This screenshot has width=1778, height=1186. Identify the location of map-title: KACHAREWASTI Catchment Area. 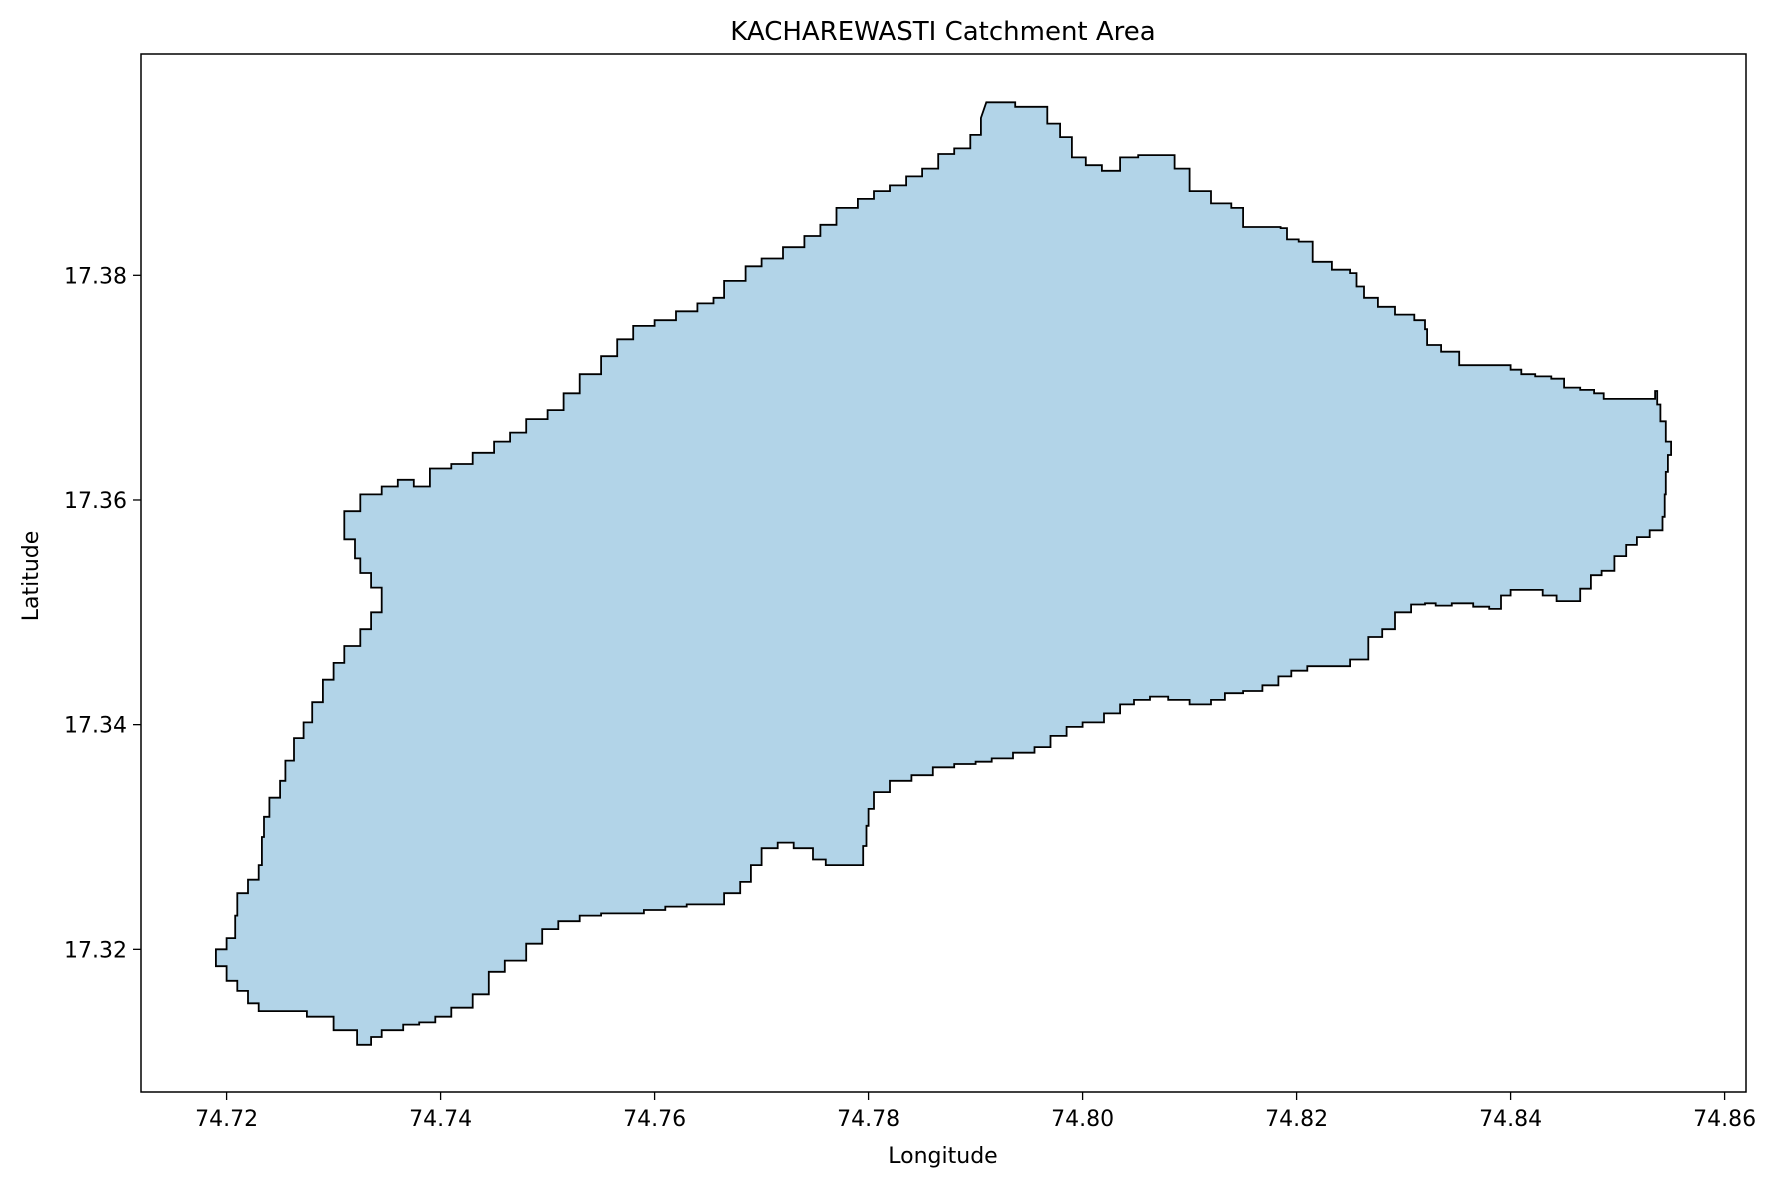
(942, 32).